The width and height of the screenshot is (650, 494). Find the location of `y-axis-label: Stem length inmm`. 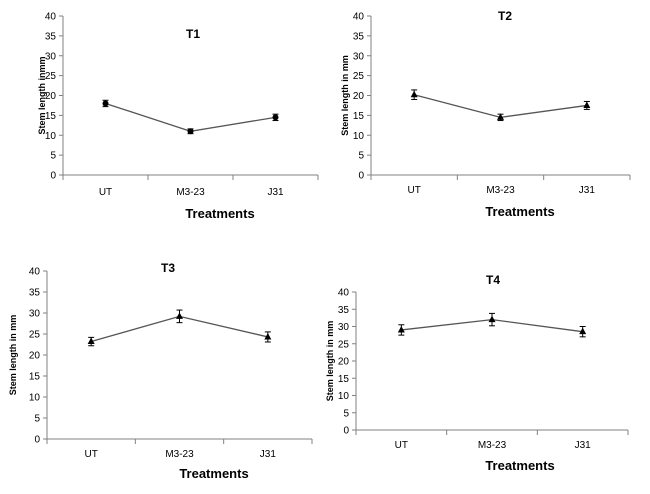

y-axis-label: Stem length inmm is located at coordinates (42, 95).